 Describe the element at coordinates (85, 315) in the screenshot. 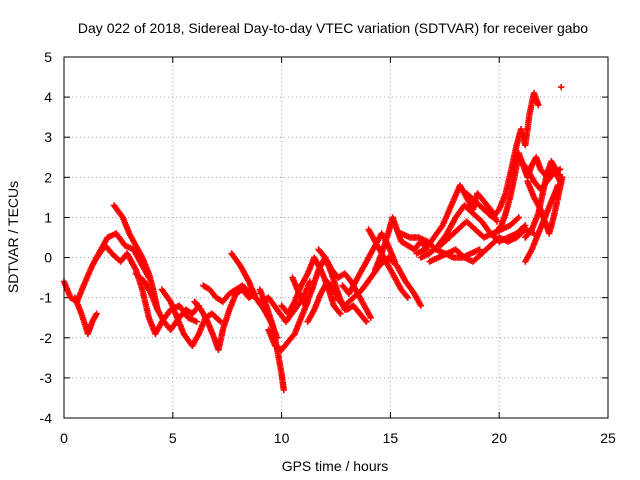

I see `data-series-b` at that location.